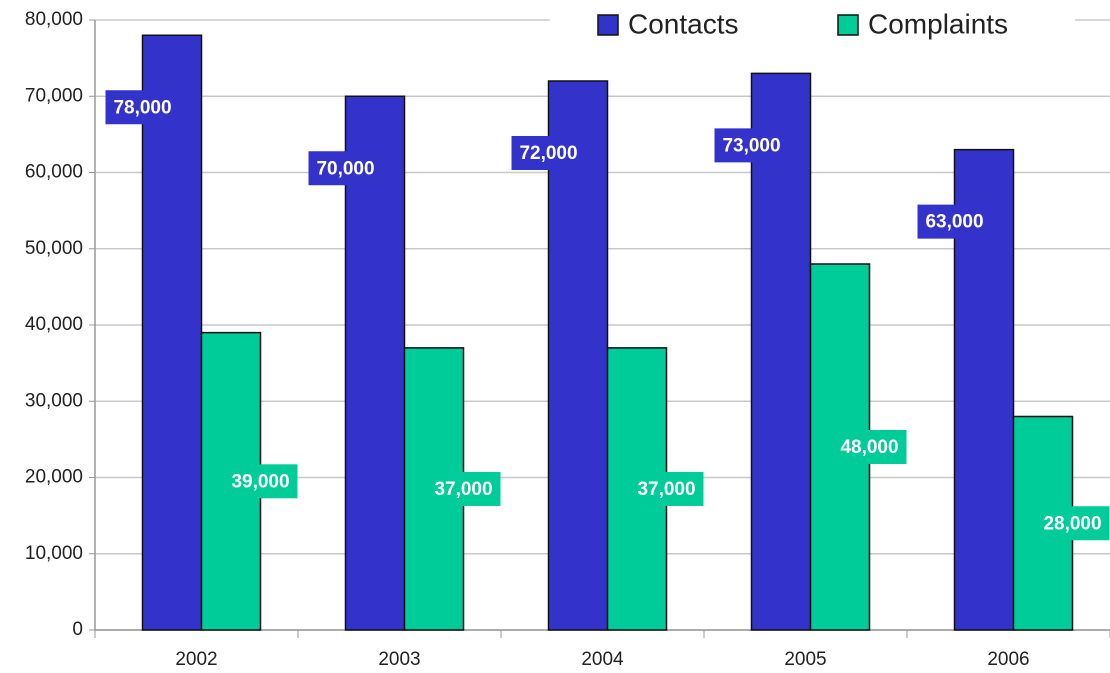 The width and height of the screenshot is (1110, 673). I want to click on value-label: 78,000, so click(142, 107).